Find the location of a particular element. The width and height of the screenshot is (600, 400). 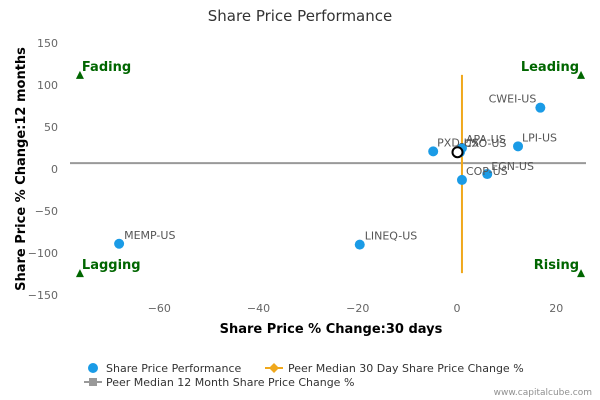

company-highlight-marker is located at coordinates (457, 152).